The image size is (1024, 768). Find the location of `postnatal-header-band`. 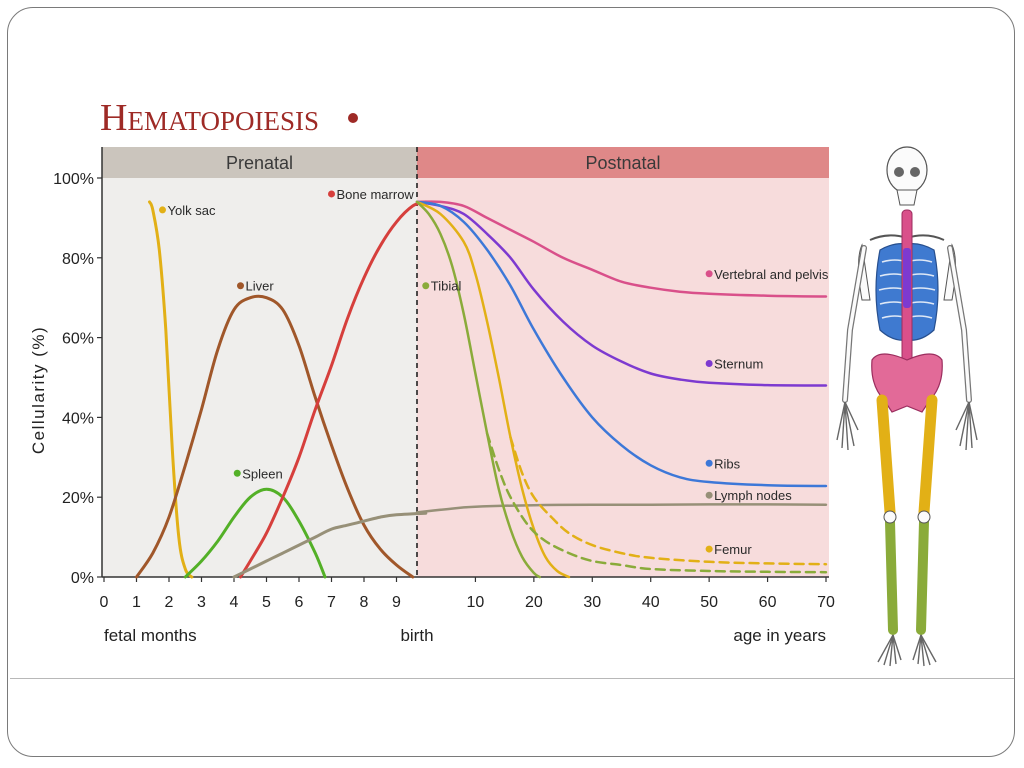

postnatal-header-band is located at coordinates (623, 162).